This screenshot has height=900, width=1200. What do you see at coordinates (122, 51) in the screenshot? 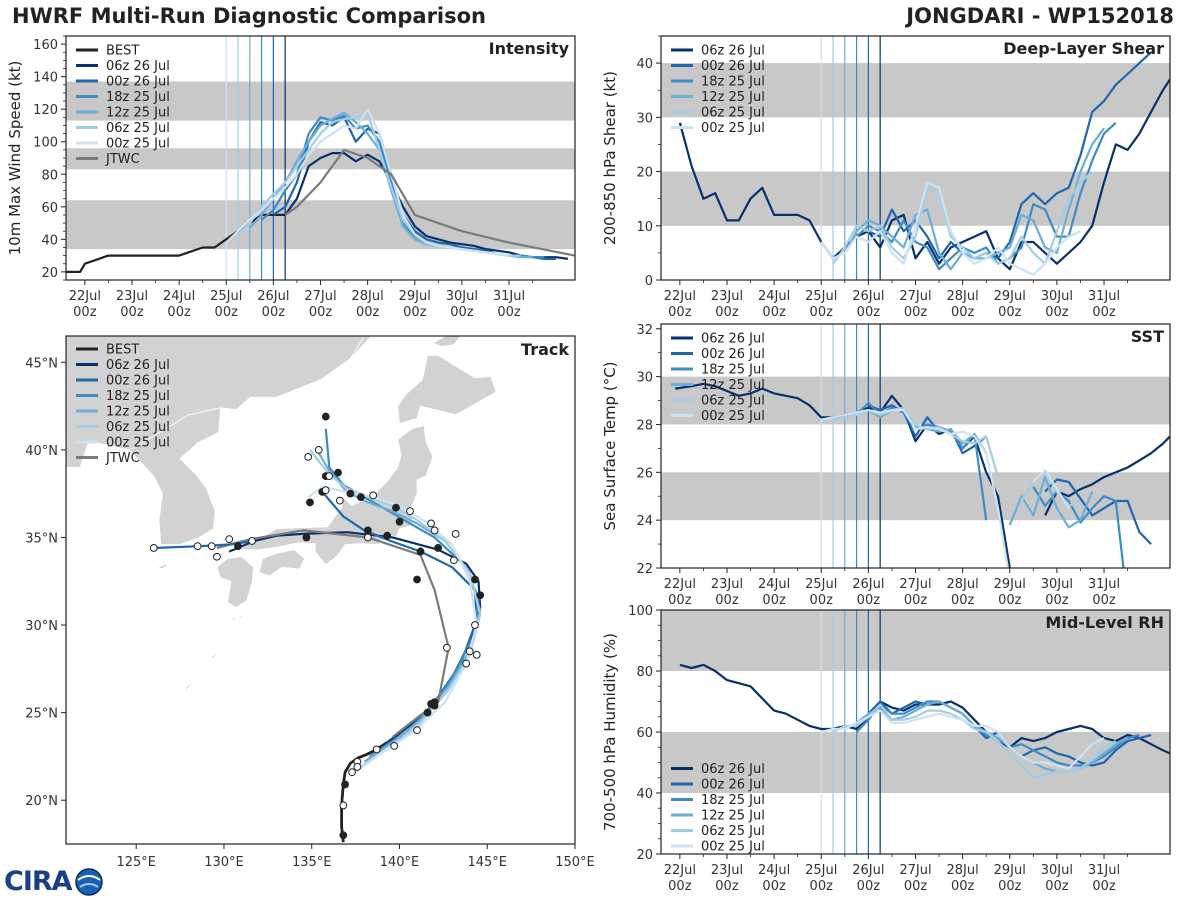
I see `legend-label-best: BEST` at bounding box center [122, 51].